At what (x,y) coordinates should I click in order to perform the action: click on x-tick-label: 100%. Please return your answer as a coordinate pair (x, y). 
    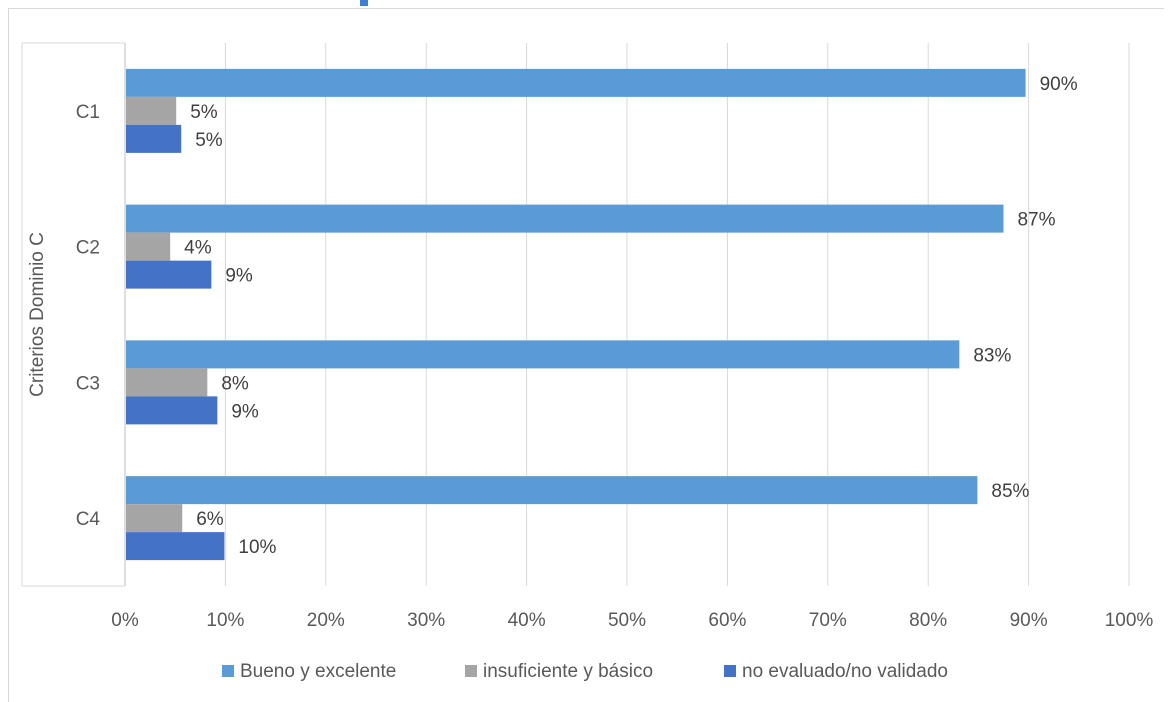
    Looking at the image, I should click on (1129, 620).